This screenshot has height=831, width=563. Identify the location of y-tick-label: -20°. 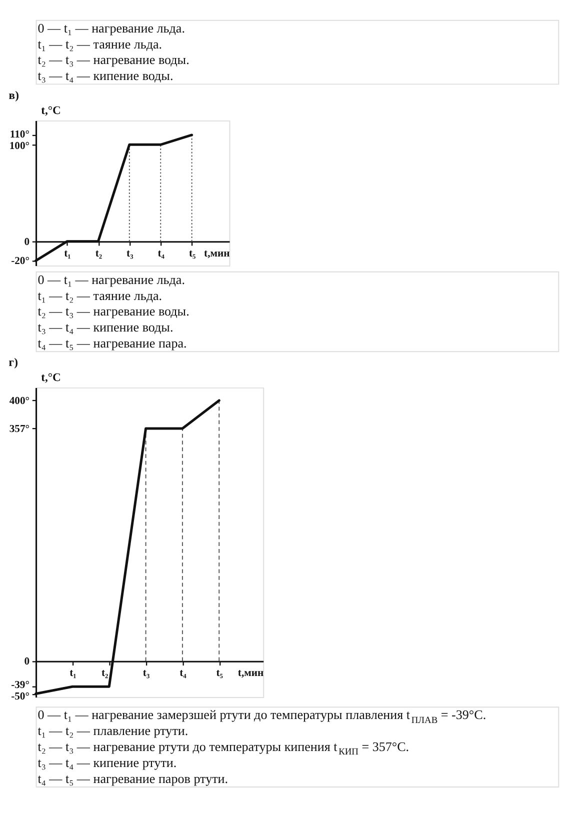
(20, 262).